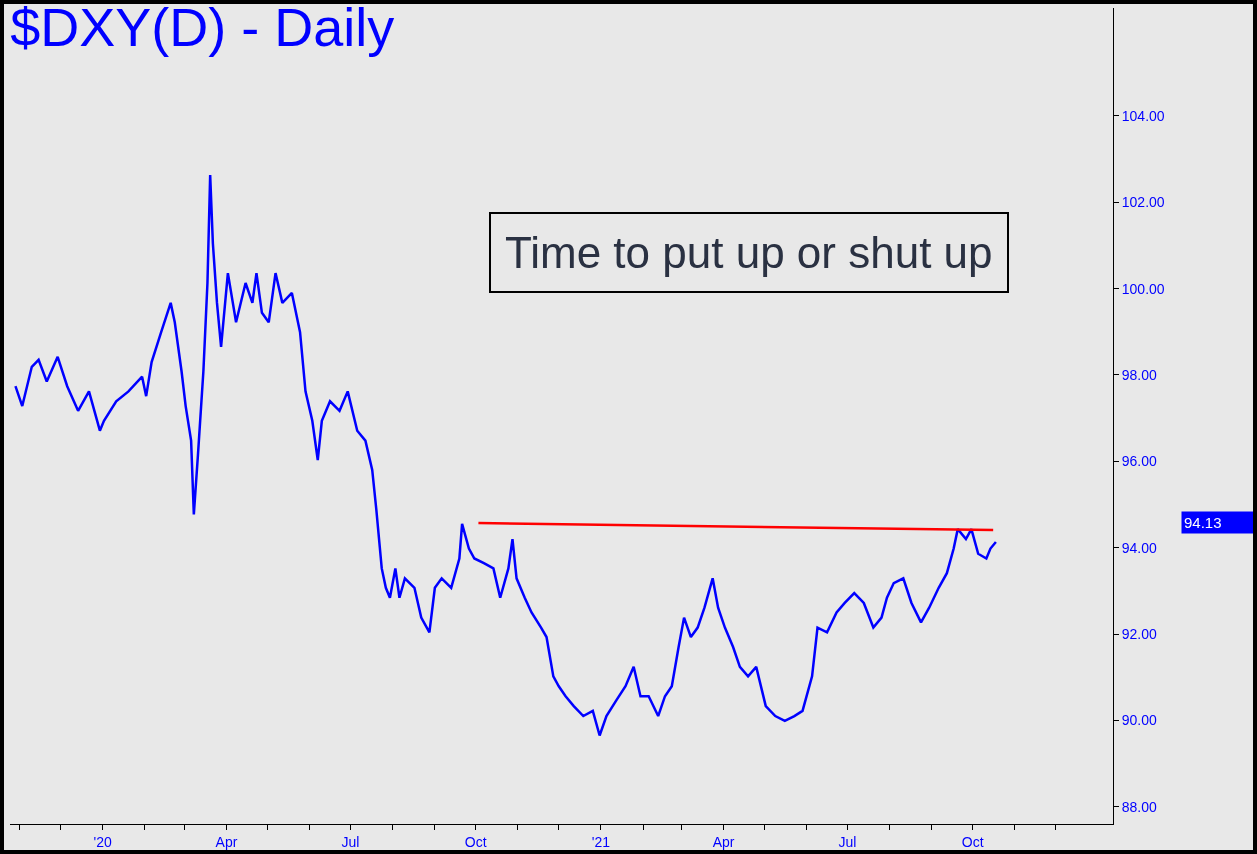 This screenshot has height=854, width=1257. What do you see at coordinates (102, 841) in the screenshot?
I see `x-tick-label: '20` at bounding box center [102, 841].